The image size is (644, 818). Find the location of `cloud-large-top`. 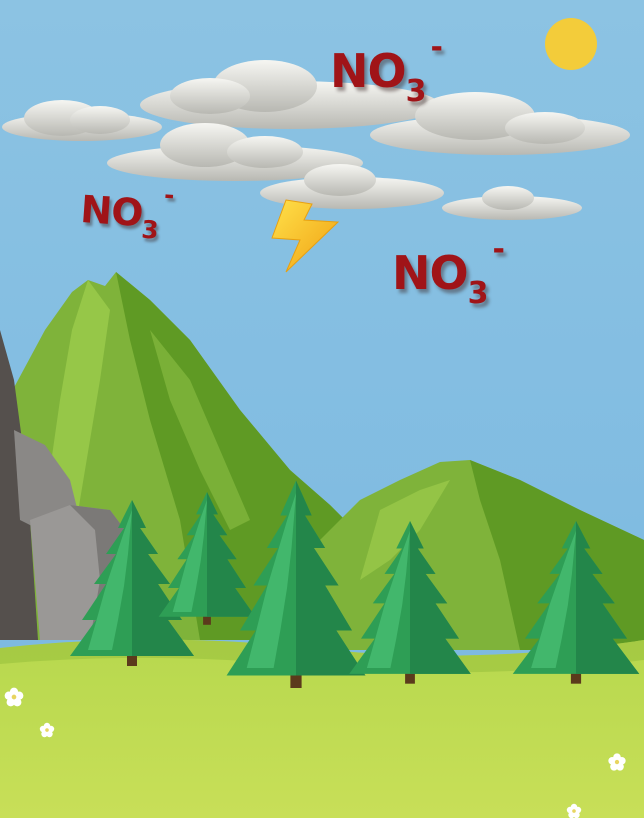

cloud-large-top is located at coordinates (290, 94).